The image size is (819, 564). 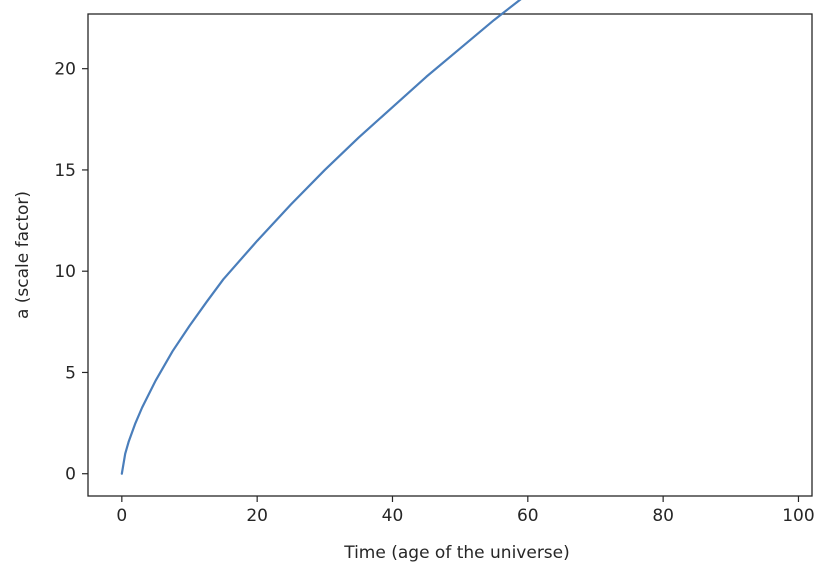 I want to click on y-tick-label: 0, so click(x=70, y=475).